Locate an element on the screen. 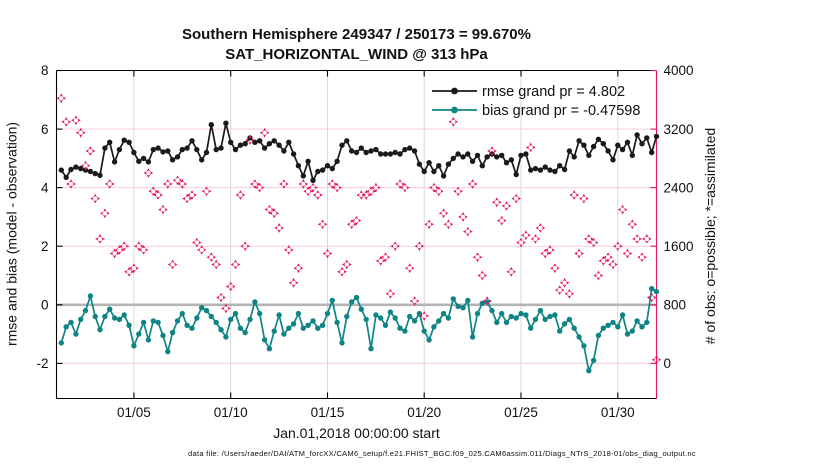  bias-line is located at coordinates (358, 329).